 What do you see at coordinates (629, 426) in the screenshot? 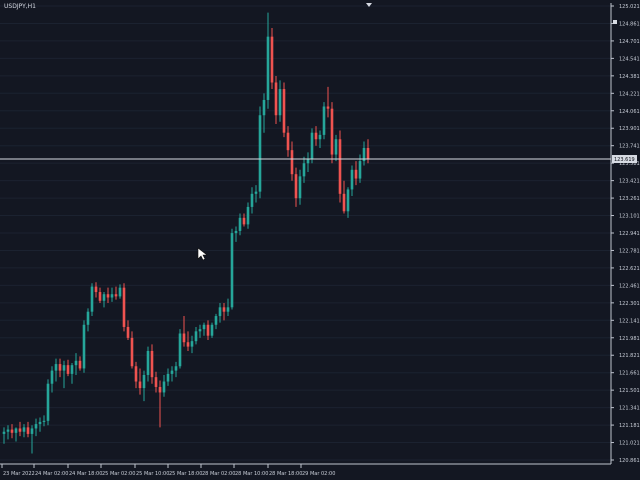
I see `y-axis-label: 121.181` at bounding box center [629, 426].